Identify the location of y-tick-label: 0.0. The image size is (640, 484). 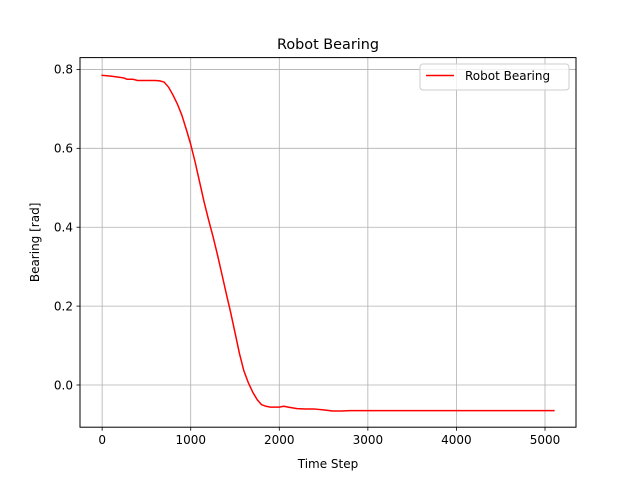
(63, 385).